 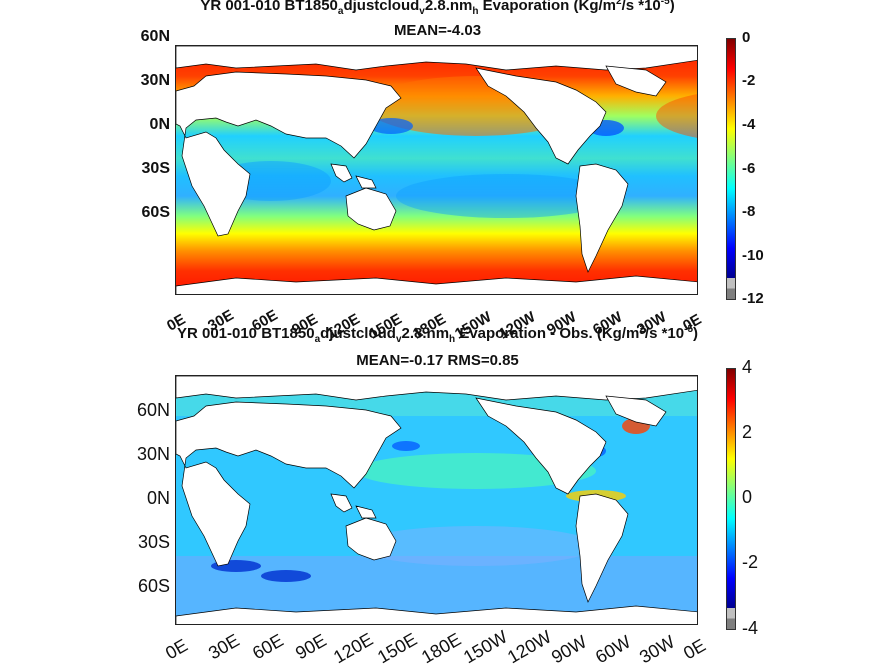 I want to click on lon-tick: 60E, so click(x=268, y=646).